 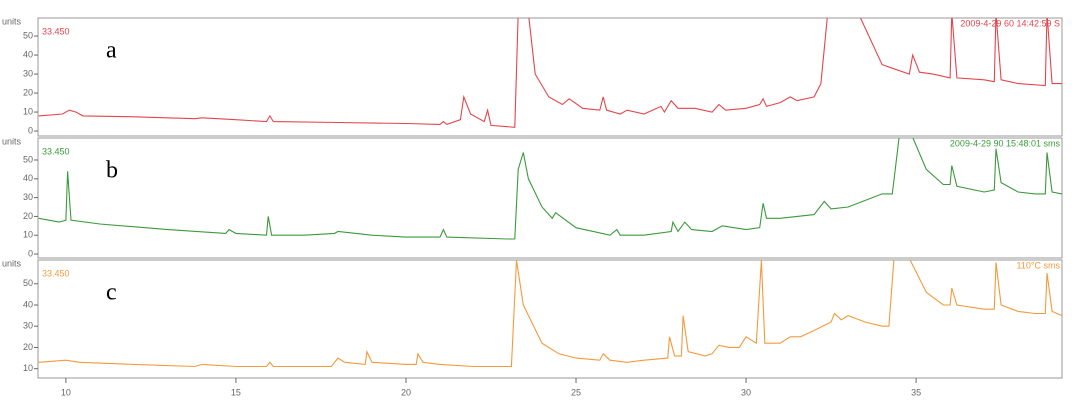 I want to click on x-tick-label: 25, so click(x=576, y=392).